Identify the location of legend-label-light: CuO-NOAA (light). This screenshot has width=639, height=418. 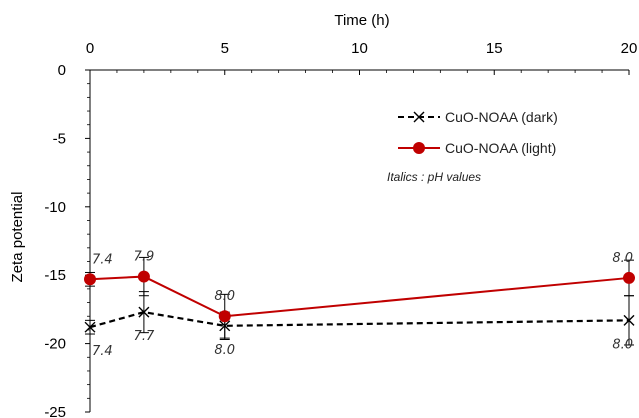
(500, 148).